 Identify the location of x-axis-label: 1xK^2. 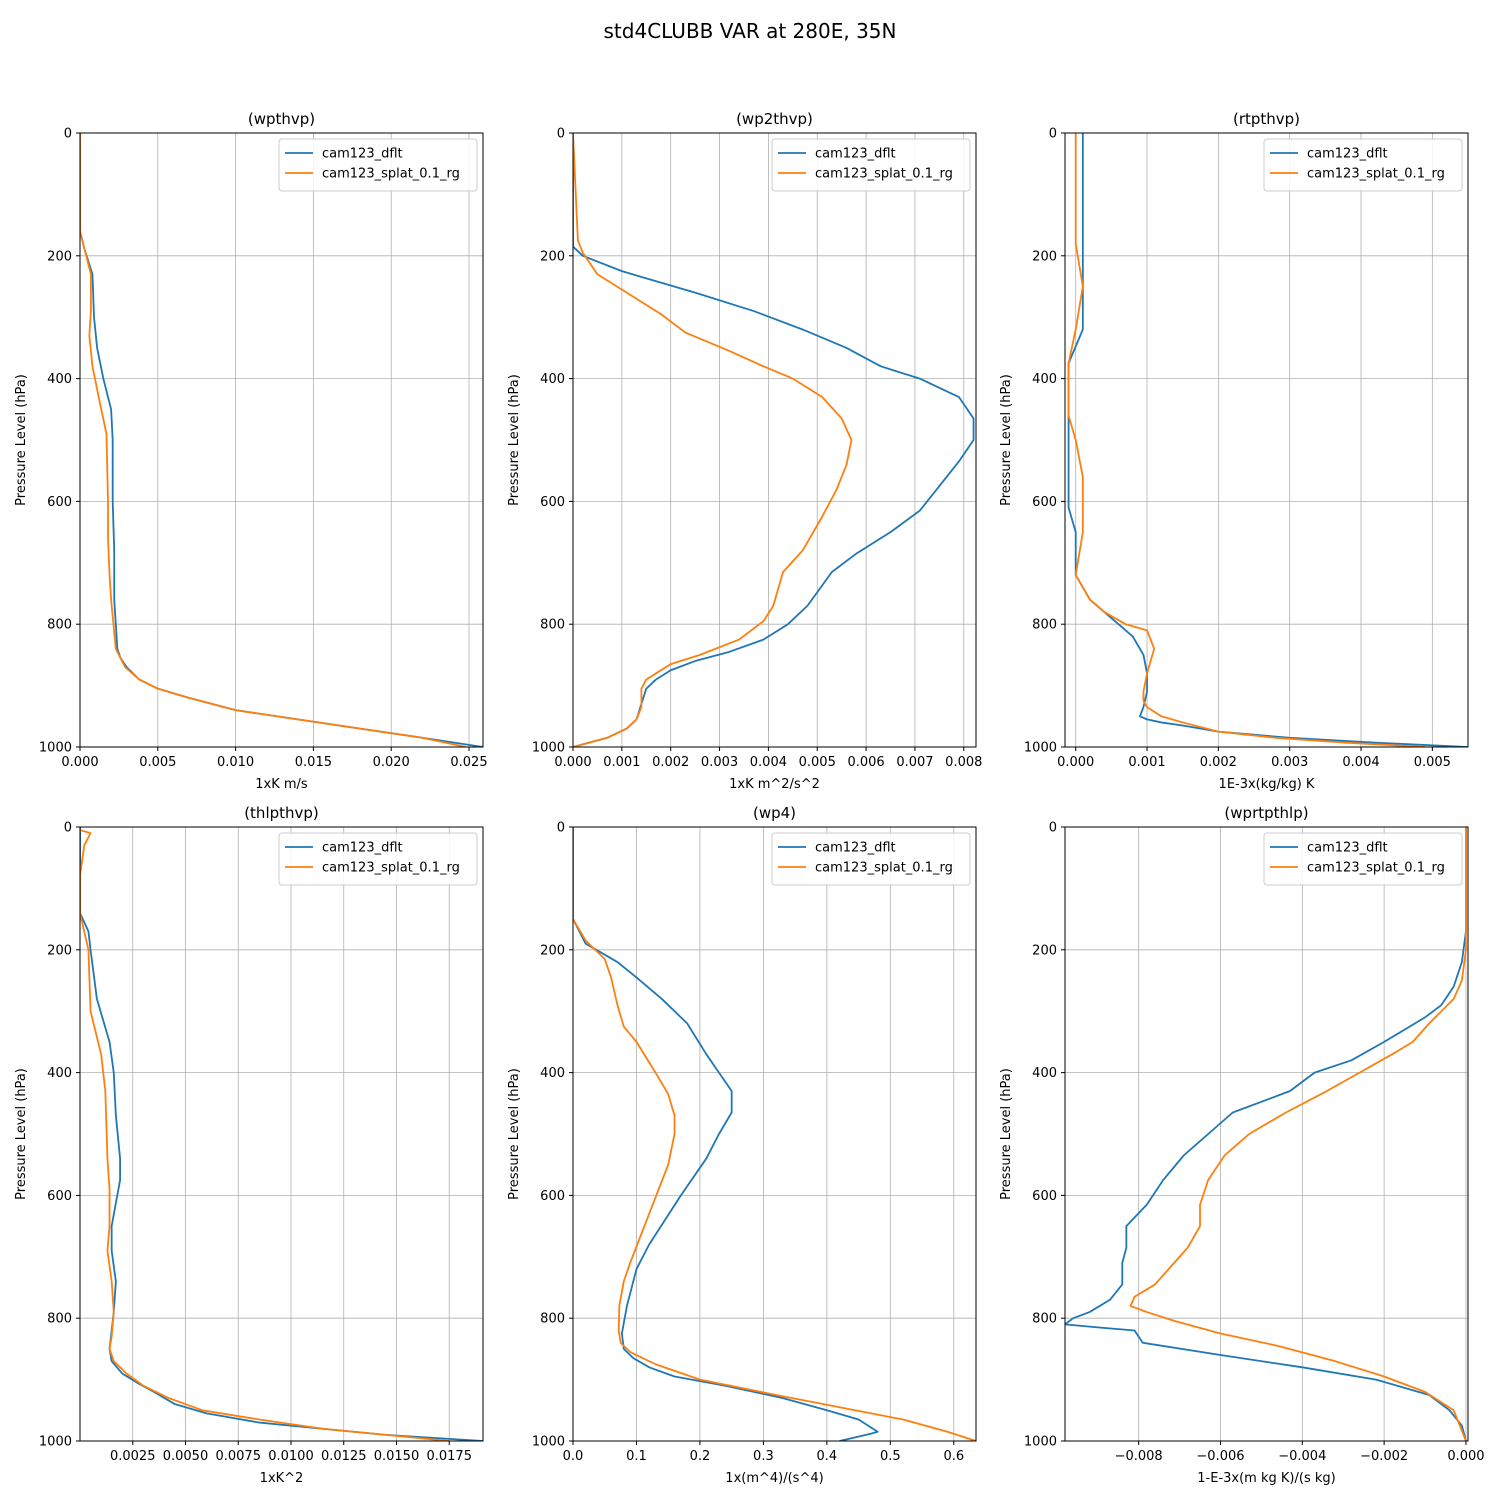
(282, 1478).